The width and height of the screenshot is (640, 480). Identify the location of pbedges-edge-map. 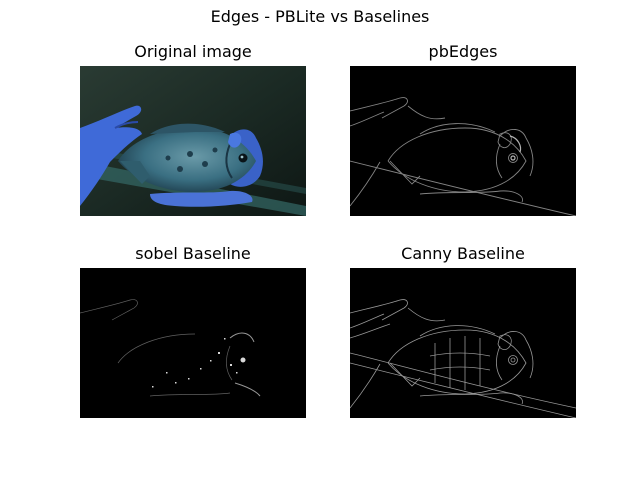
(463, 156).